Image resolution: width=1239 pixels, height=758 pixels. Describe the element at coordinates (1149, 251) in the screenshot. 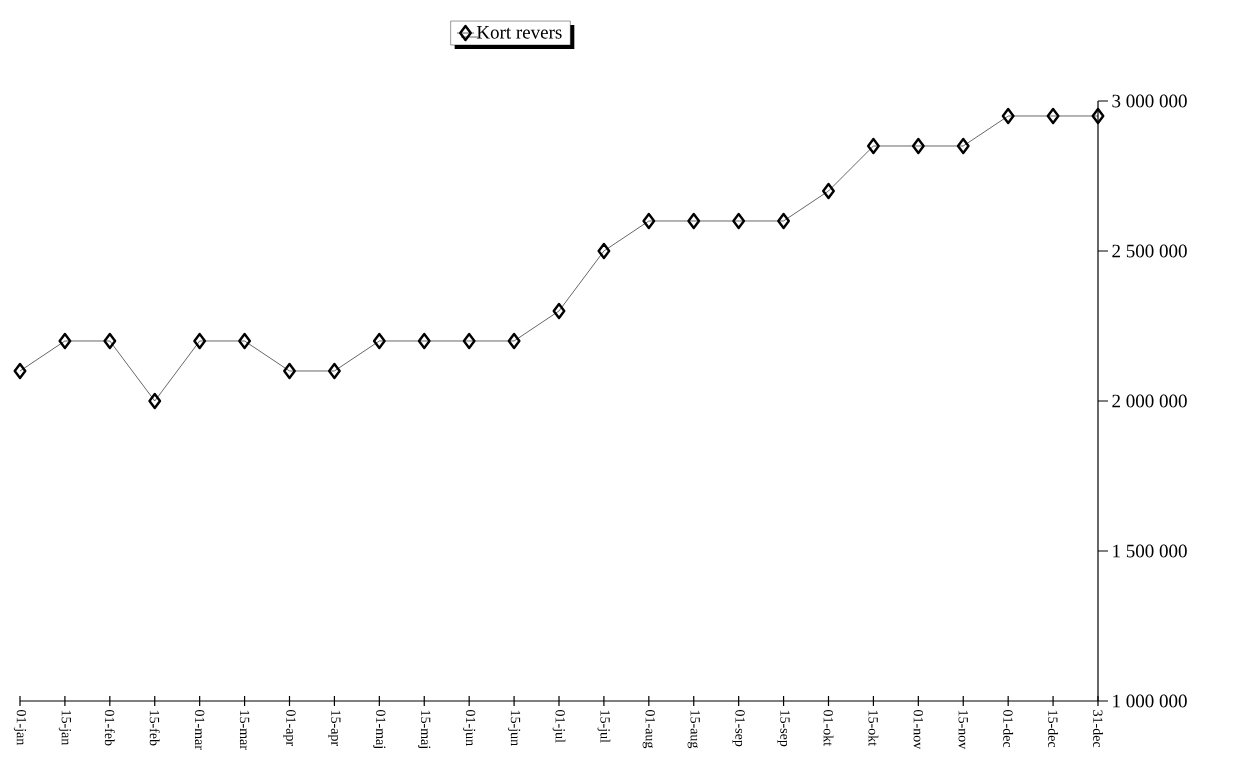

I see `y-tick-label: 2 500 000` at that location.